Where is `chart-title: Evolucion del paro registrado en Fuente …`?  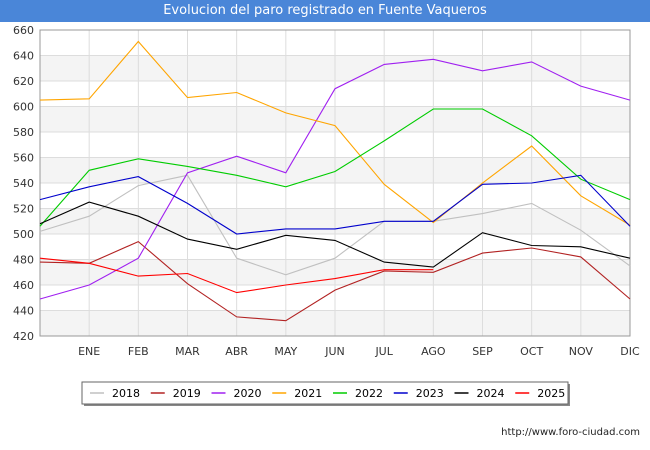
chart-title: Evolucion del paro registrado en Fuente … is located at coordinates (325, 11).